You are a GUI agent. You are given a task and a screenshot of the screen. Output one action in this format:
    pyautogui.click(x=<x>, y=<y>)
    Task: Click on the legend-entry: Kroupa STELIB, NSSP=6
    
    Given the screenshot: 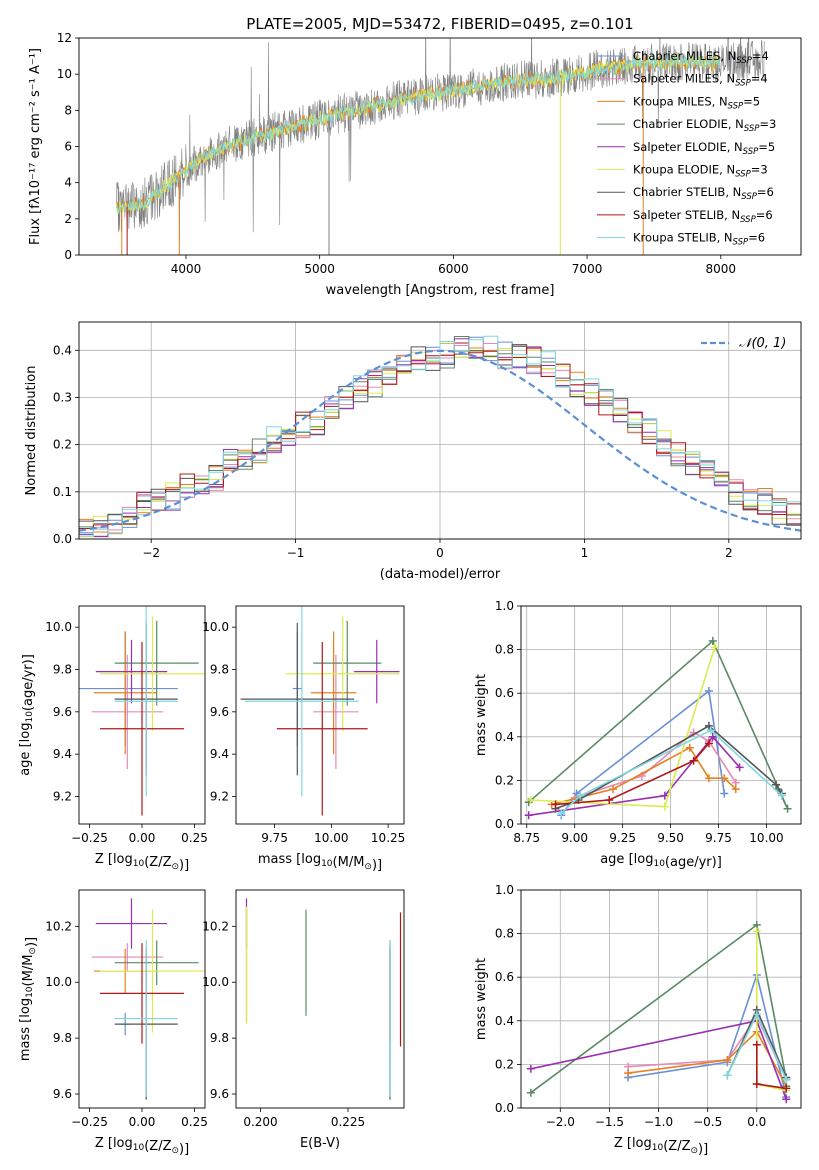 What is the action you would take?
    pyautogui.click(x=699, y=239)
    